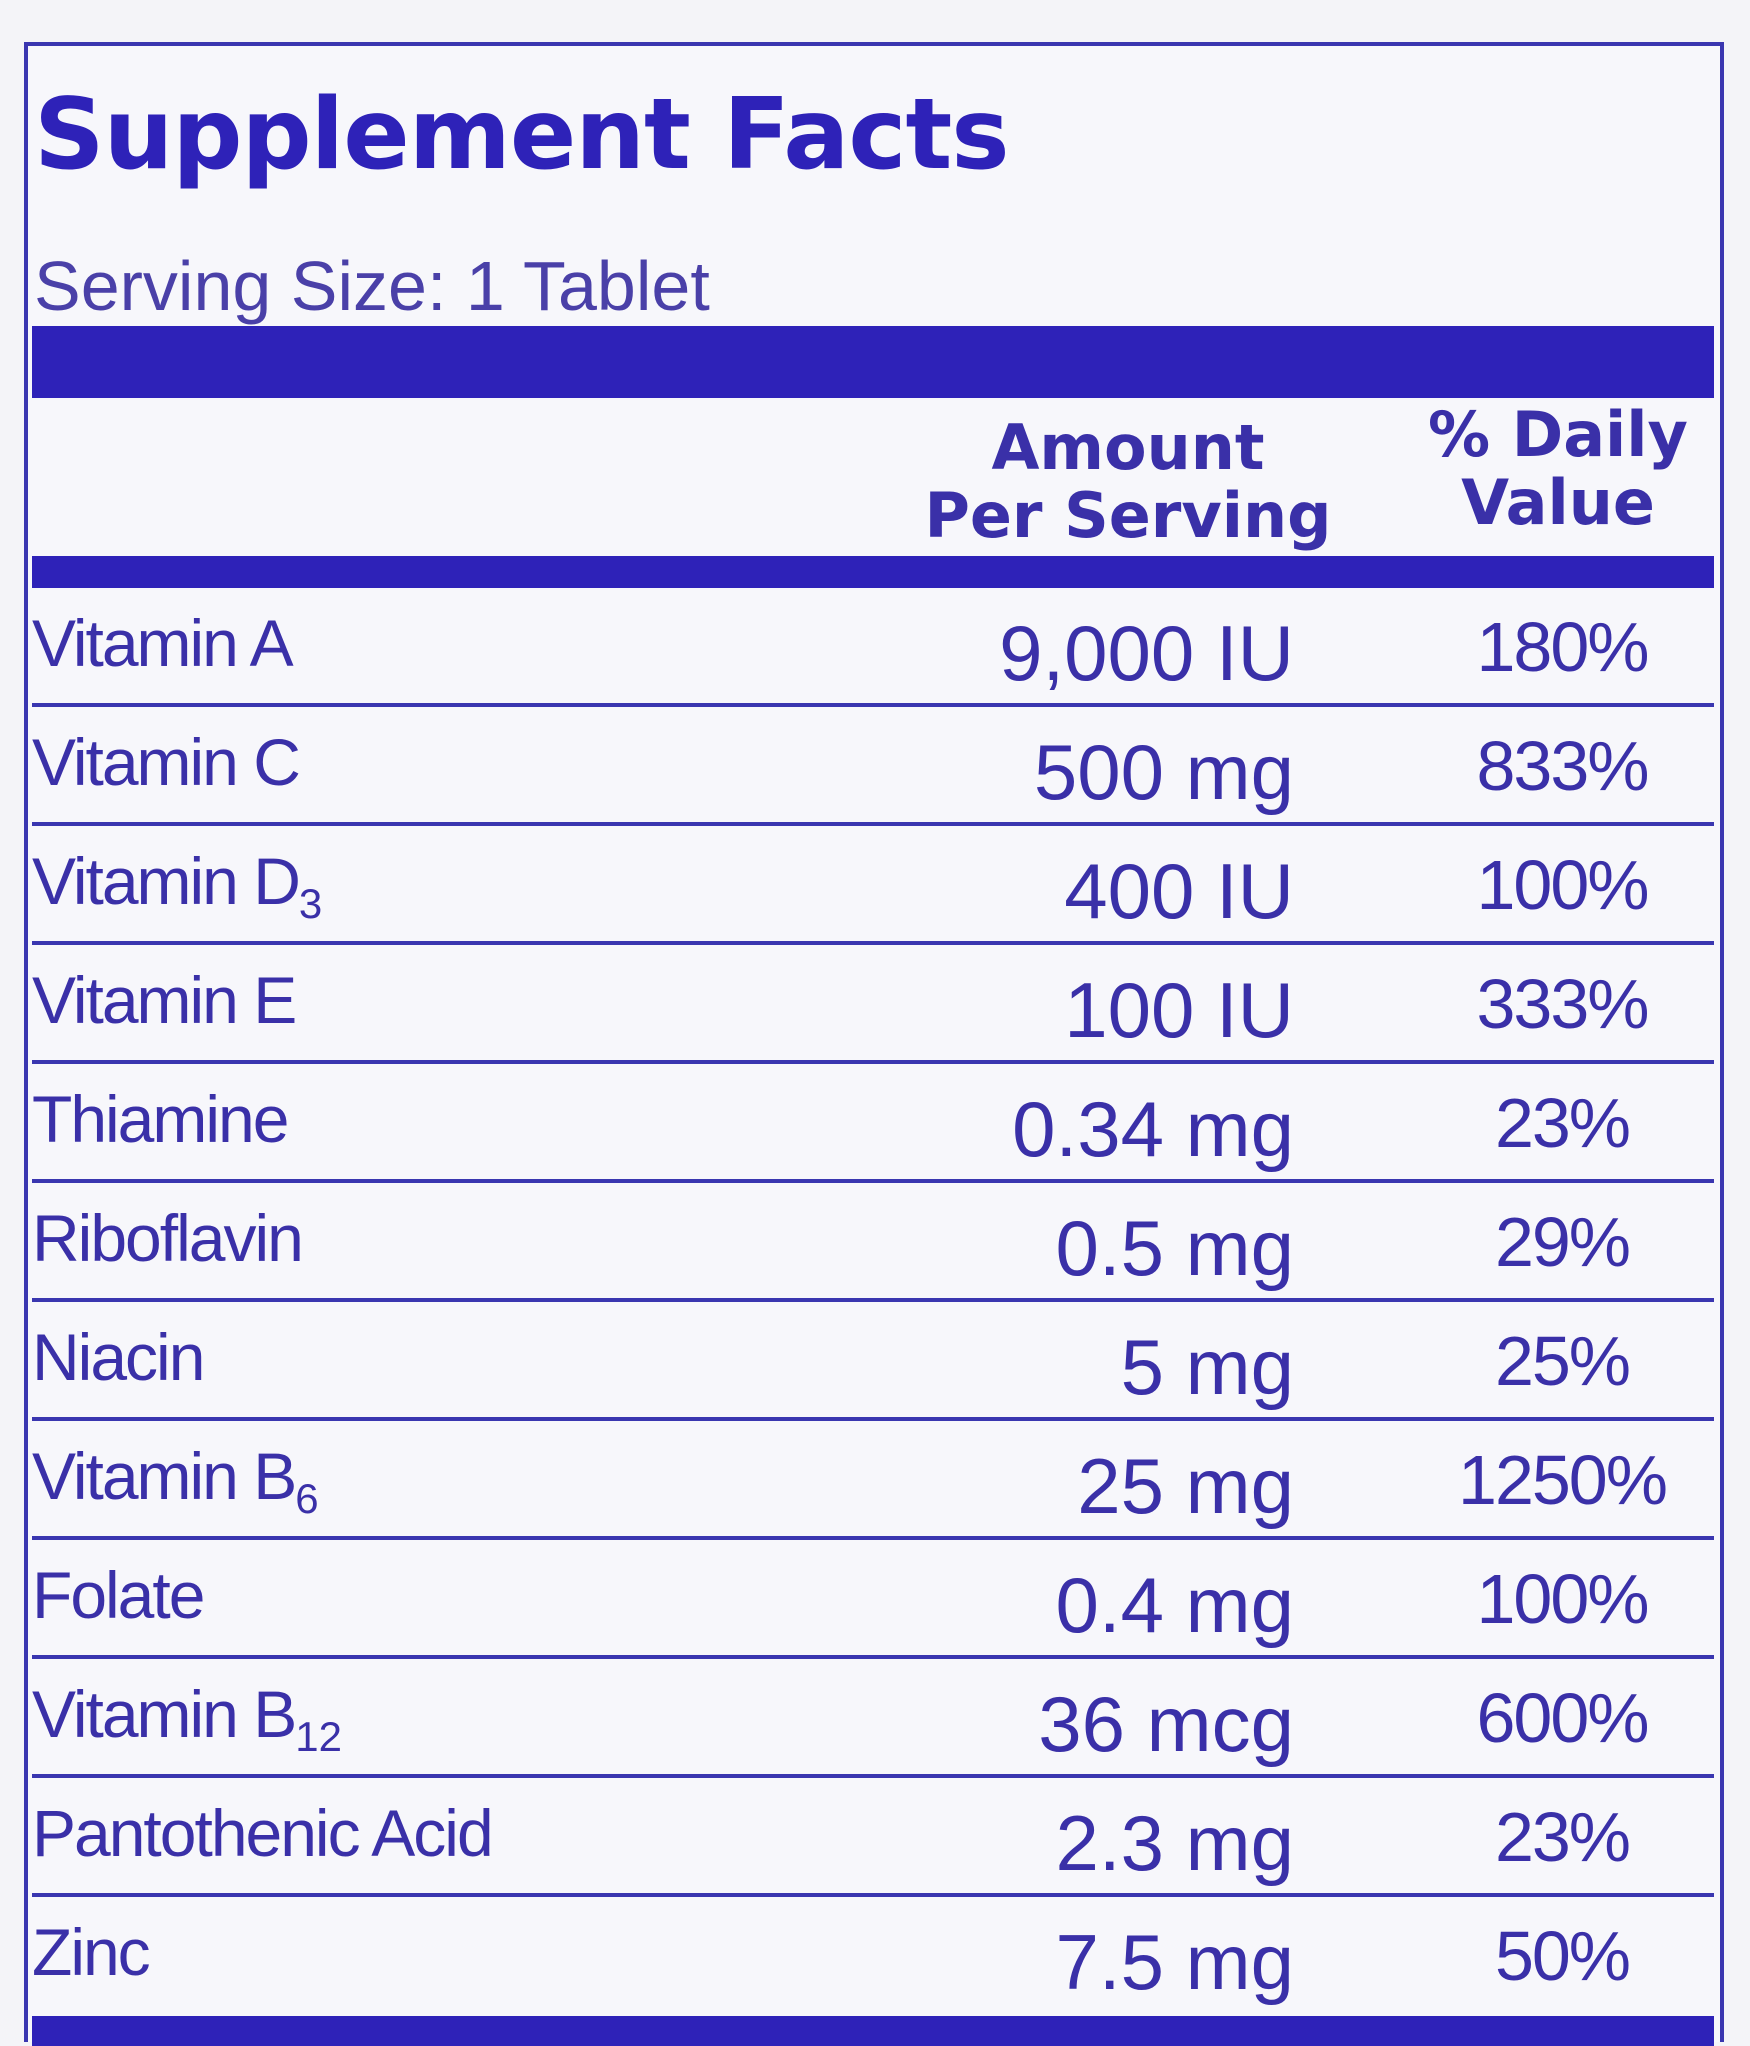 This screenshot has height=2046, width=1750. Describe the element at coordinates (1128, 515) in the screenshot. I see `amount-header-line2: Per Serving` at that location.